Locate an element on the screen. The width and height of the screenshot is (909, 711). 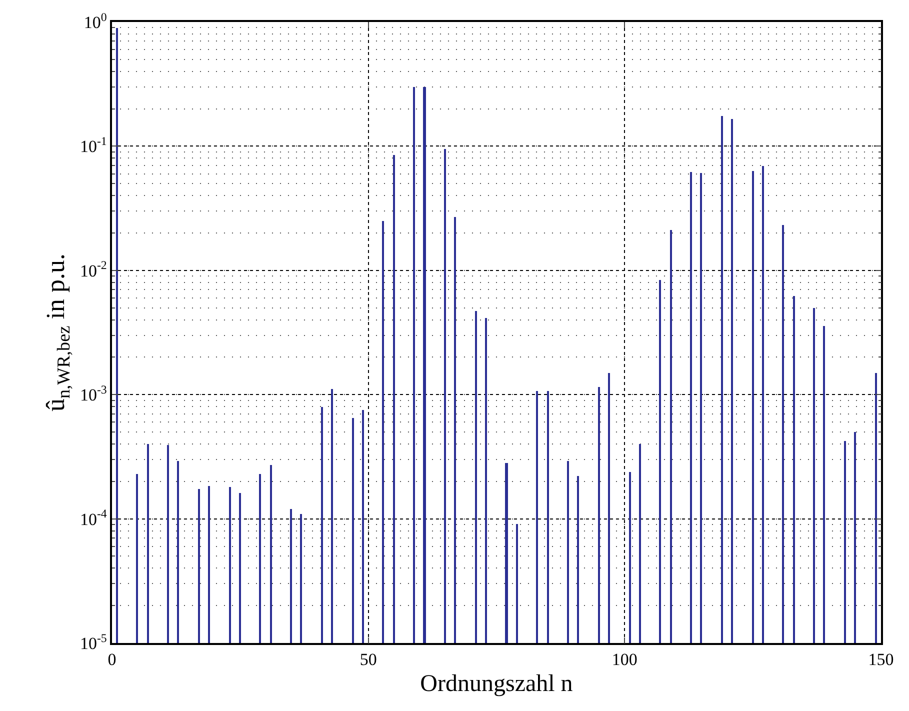
y-tick-label: 10$^{-2}$ is located at coordinates (93, 269).